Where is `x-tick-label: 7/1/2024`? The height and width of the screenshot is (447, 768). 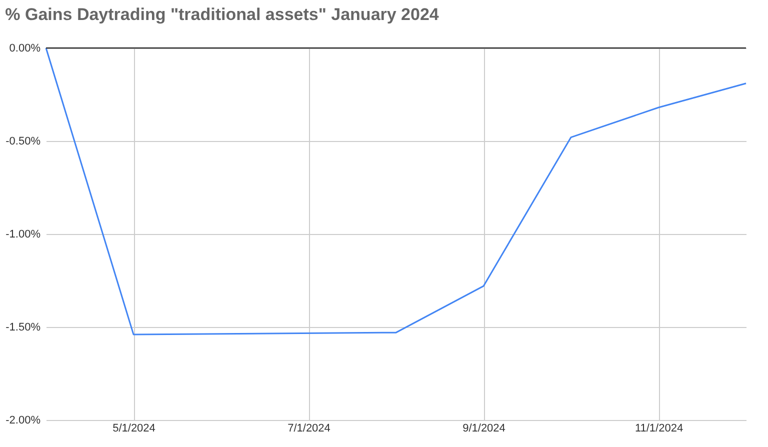 x-tick-label: 7/1/2024 is located at coordinates (309, 428).